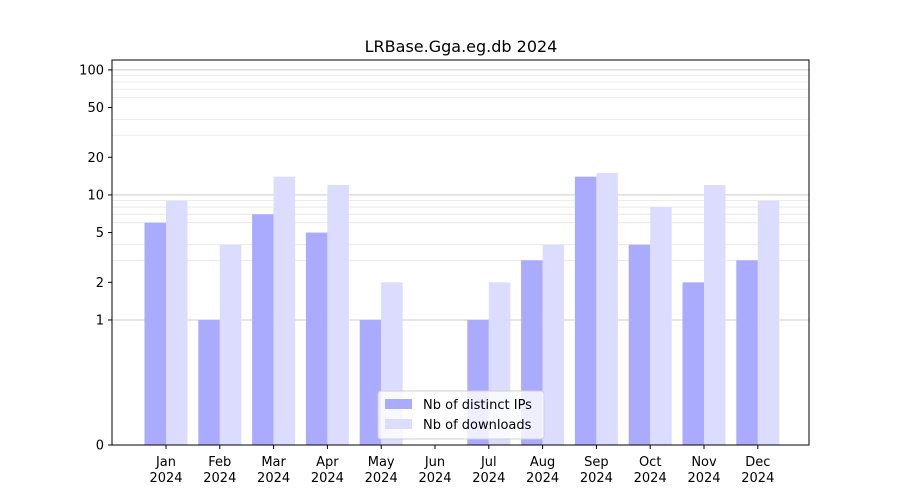  What do you see at coordinates (100, 233) in the screenshot?
I see `y-tick-label: 5` at bounding box center [100, 233].